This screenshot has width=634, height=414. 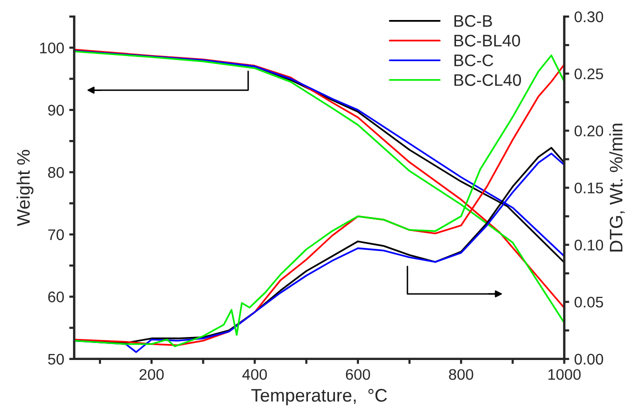 What do you see at coordinates (589, 245) in the screenshot?
I see `y2-tick-label: 0.10` at bounding box center [589, 245].